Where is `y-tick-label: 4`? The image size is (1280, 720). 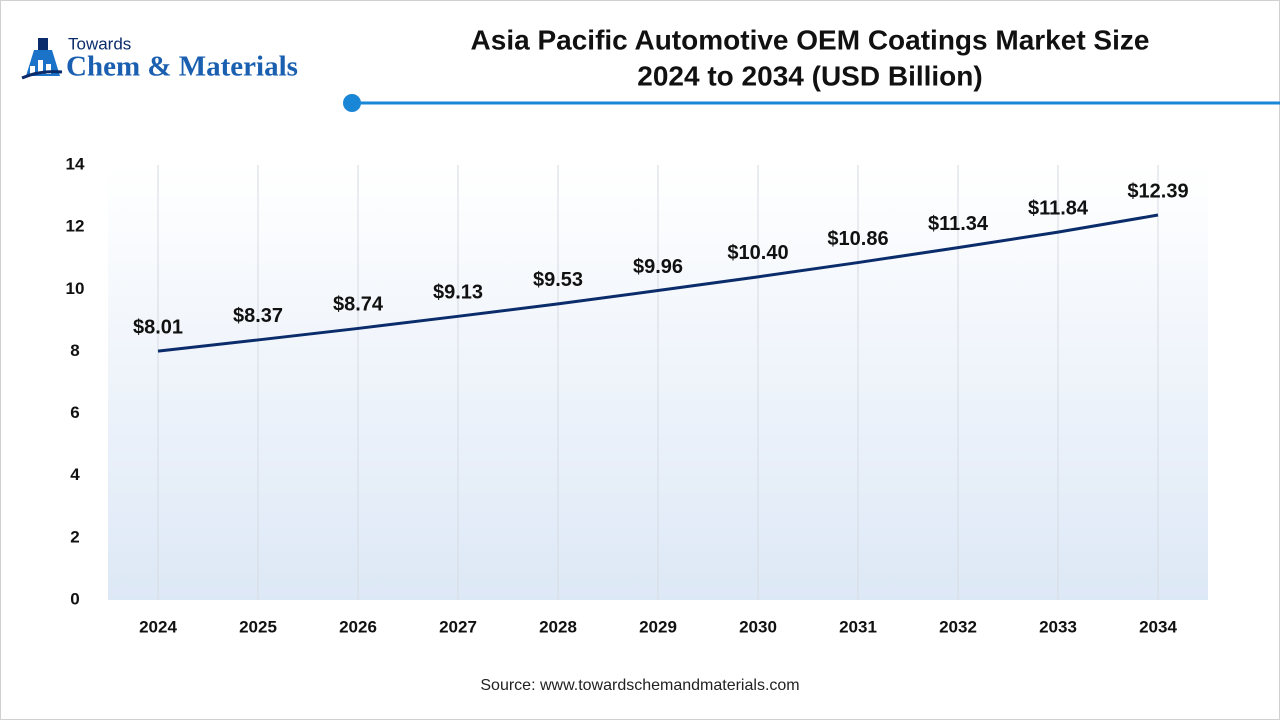
y-tick-label: 4 is located at coordinates (75, 474).